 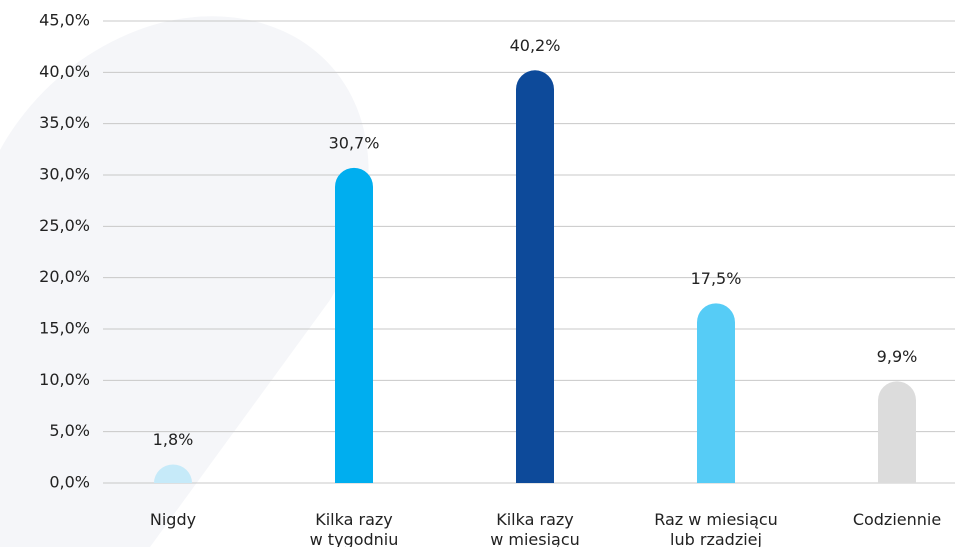 What do you see at coordinates (69, 430) in the screenshot?
I see `y-tick-label: 5,0%` at bounding box center [69, 430].